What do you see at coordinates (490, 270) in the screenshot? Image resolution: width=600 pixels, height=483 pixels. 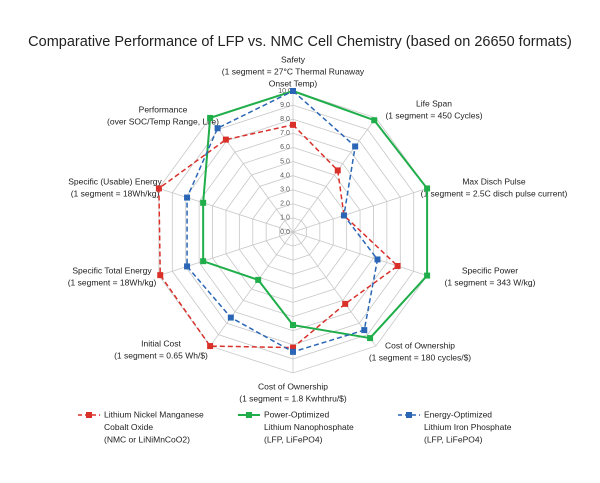 I see `axis-label: Specific Power` at bounding box center [490, 270].